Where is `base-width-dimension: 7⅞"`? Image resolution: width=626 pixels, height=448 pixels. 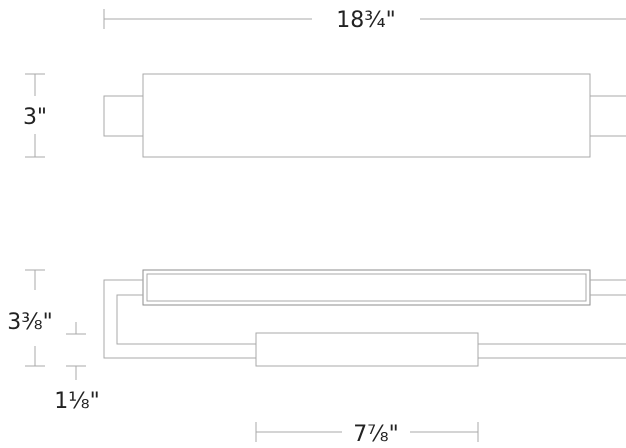
base-width-dimension: 7⅞" is located at coordinates (367, 434).